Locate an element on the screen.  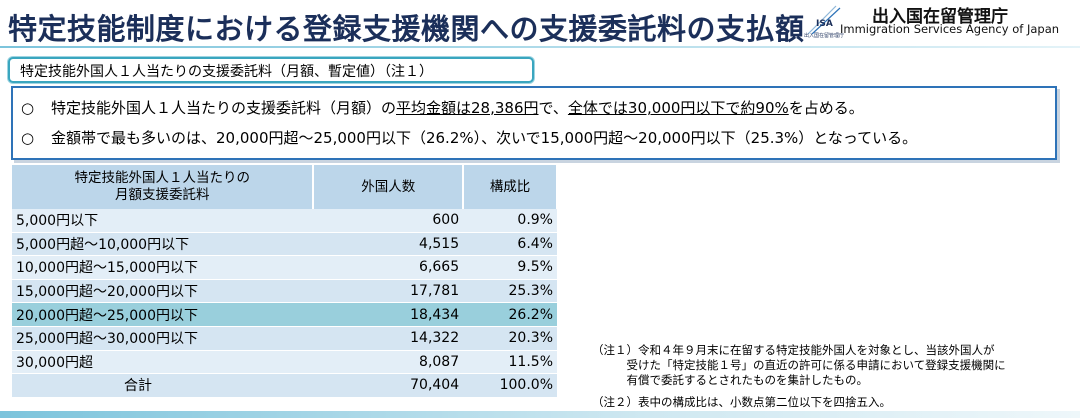
fee-range-cell: 20,000円超～25,000円以下 is located at coordinates (163, 314).